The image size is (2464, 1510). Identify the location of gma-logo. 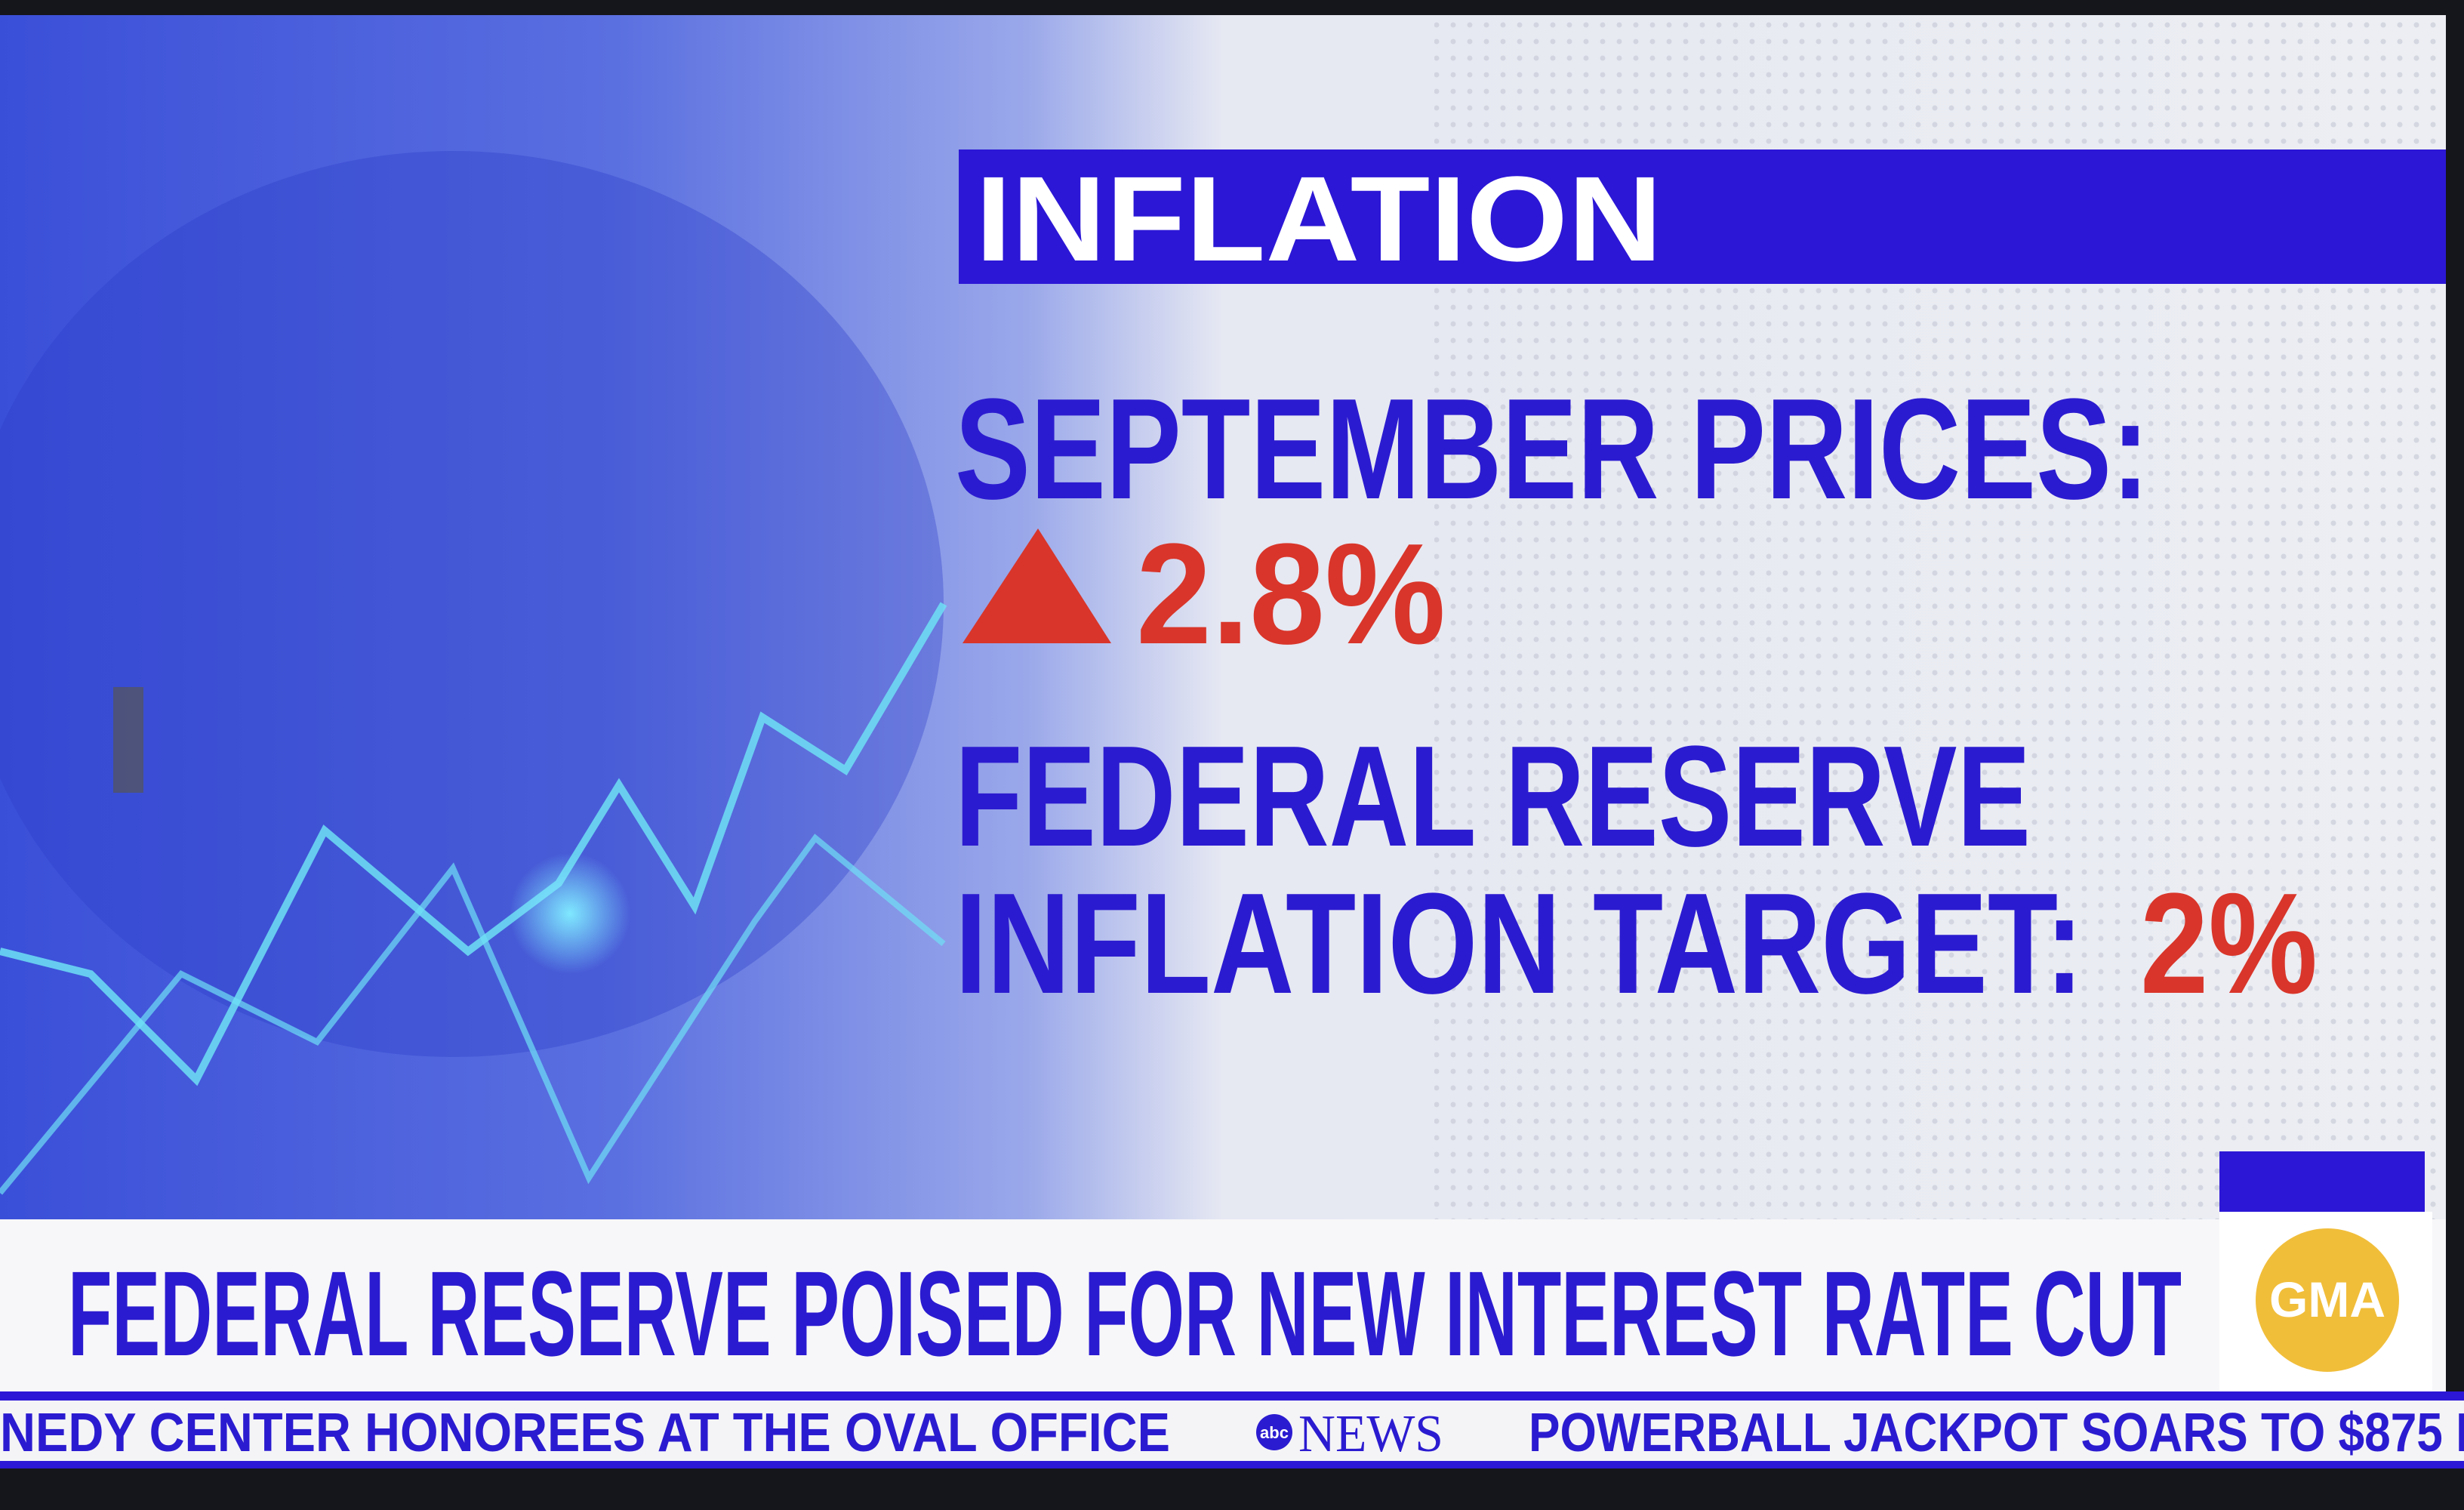
(2327, 1300).